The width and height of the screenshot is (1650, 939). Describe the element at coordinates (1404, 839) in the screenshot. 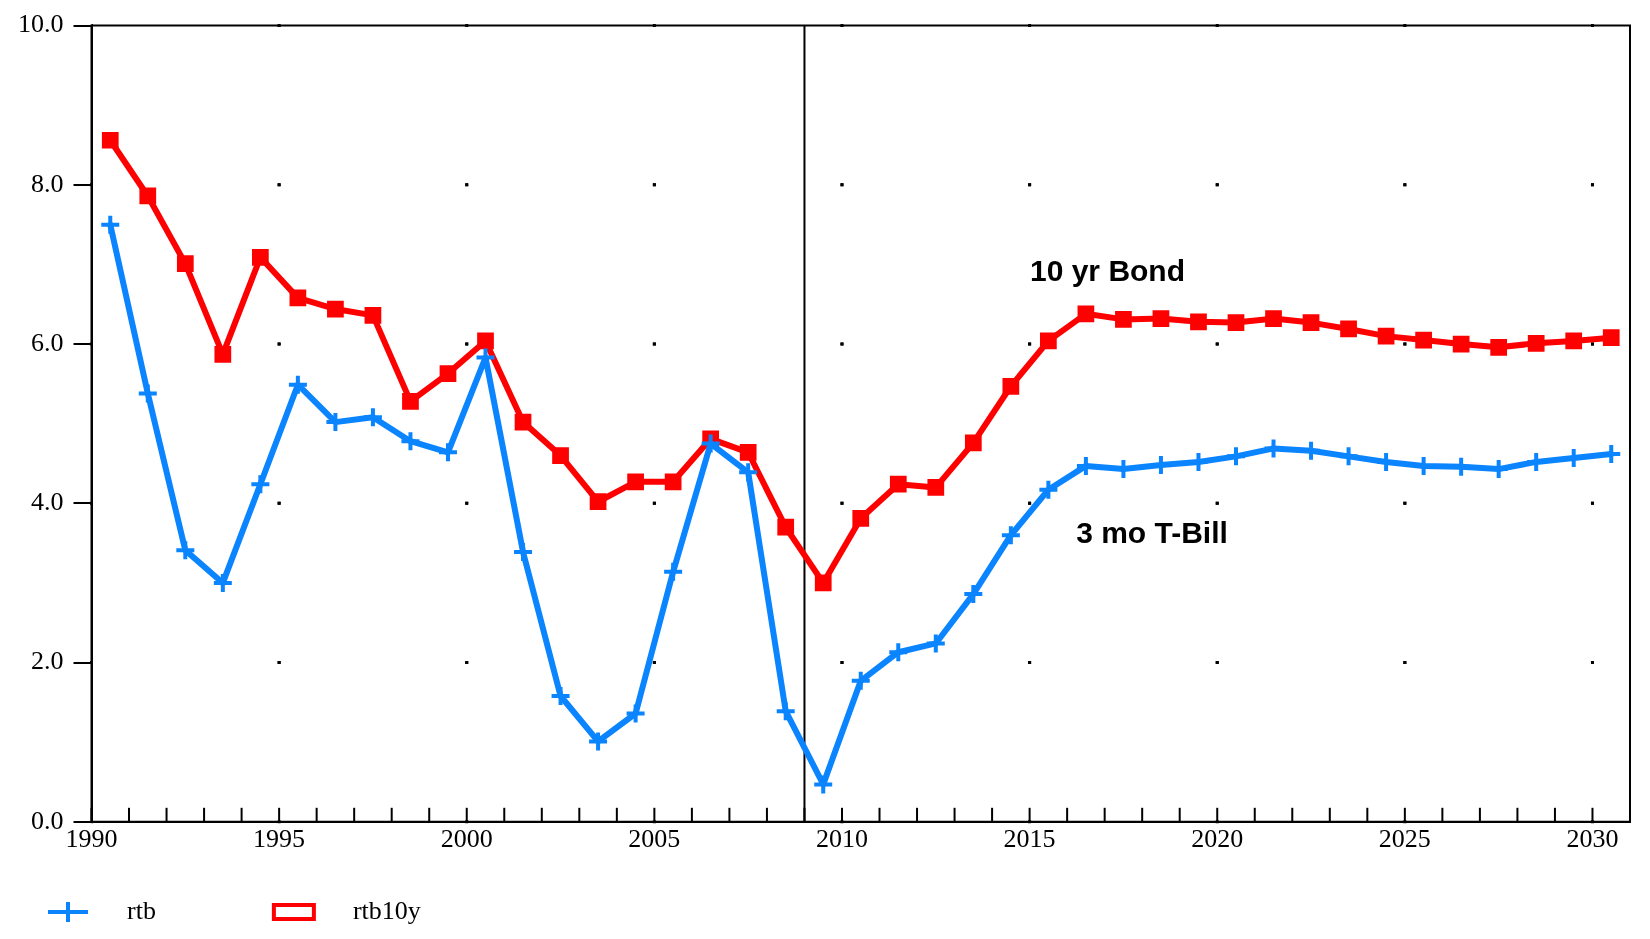

I see `x-tick-label: 2025` at that location.